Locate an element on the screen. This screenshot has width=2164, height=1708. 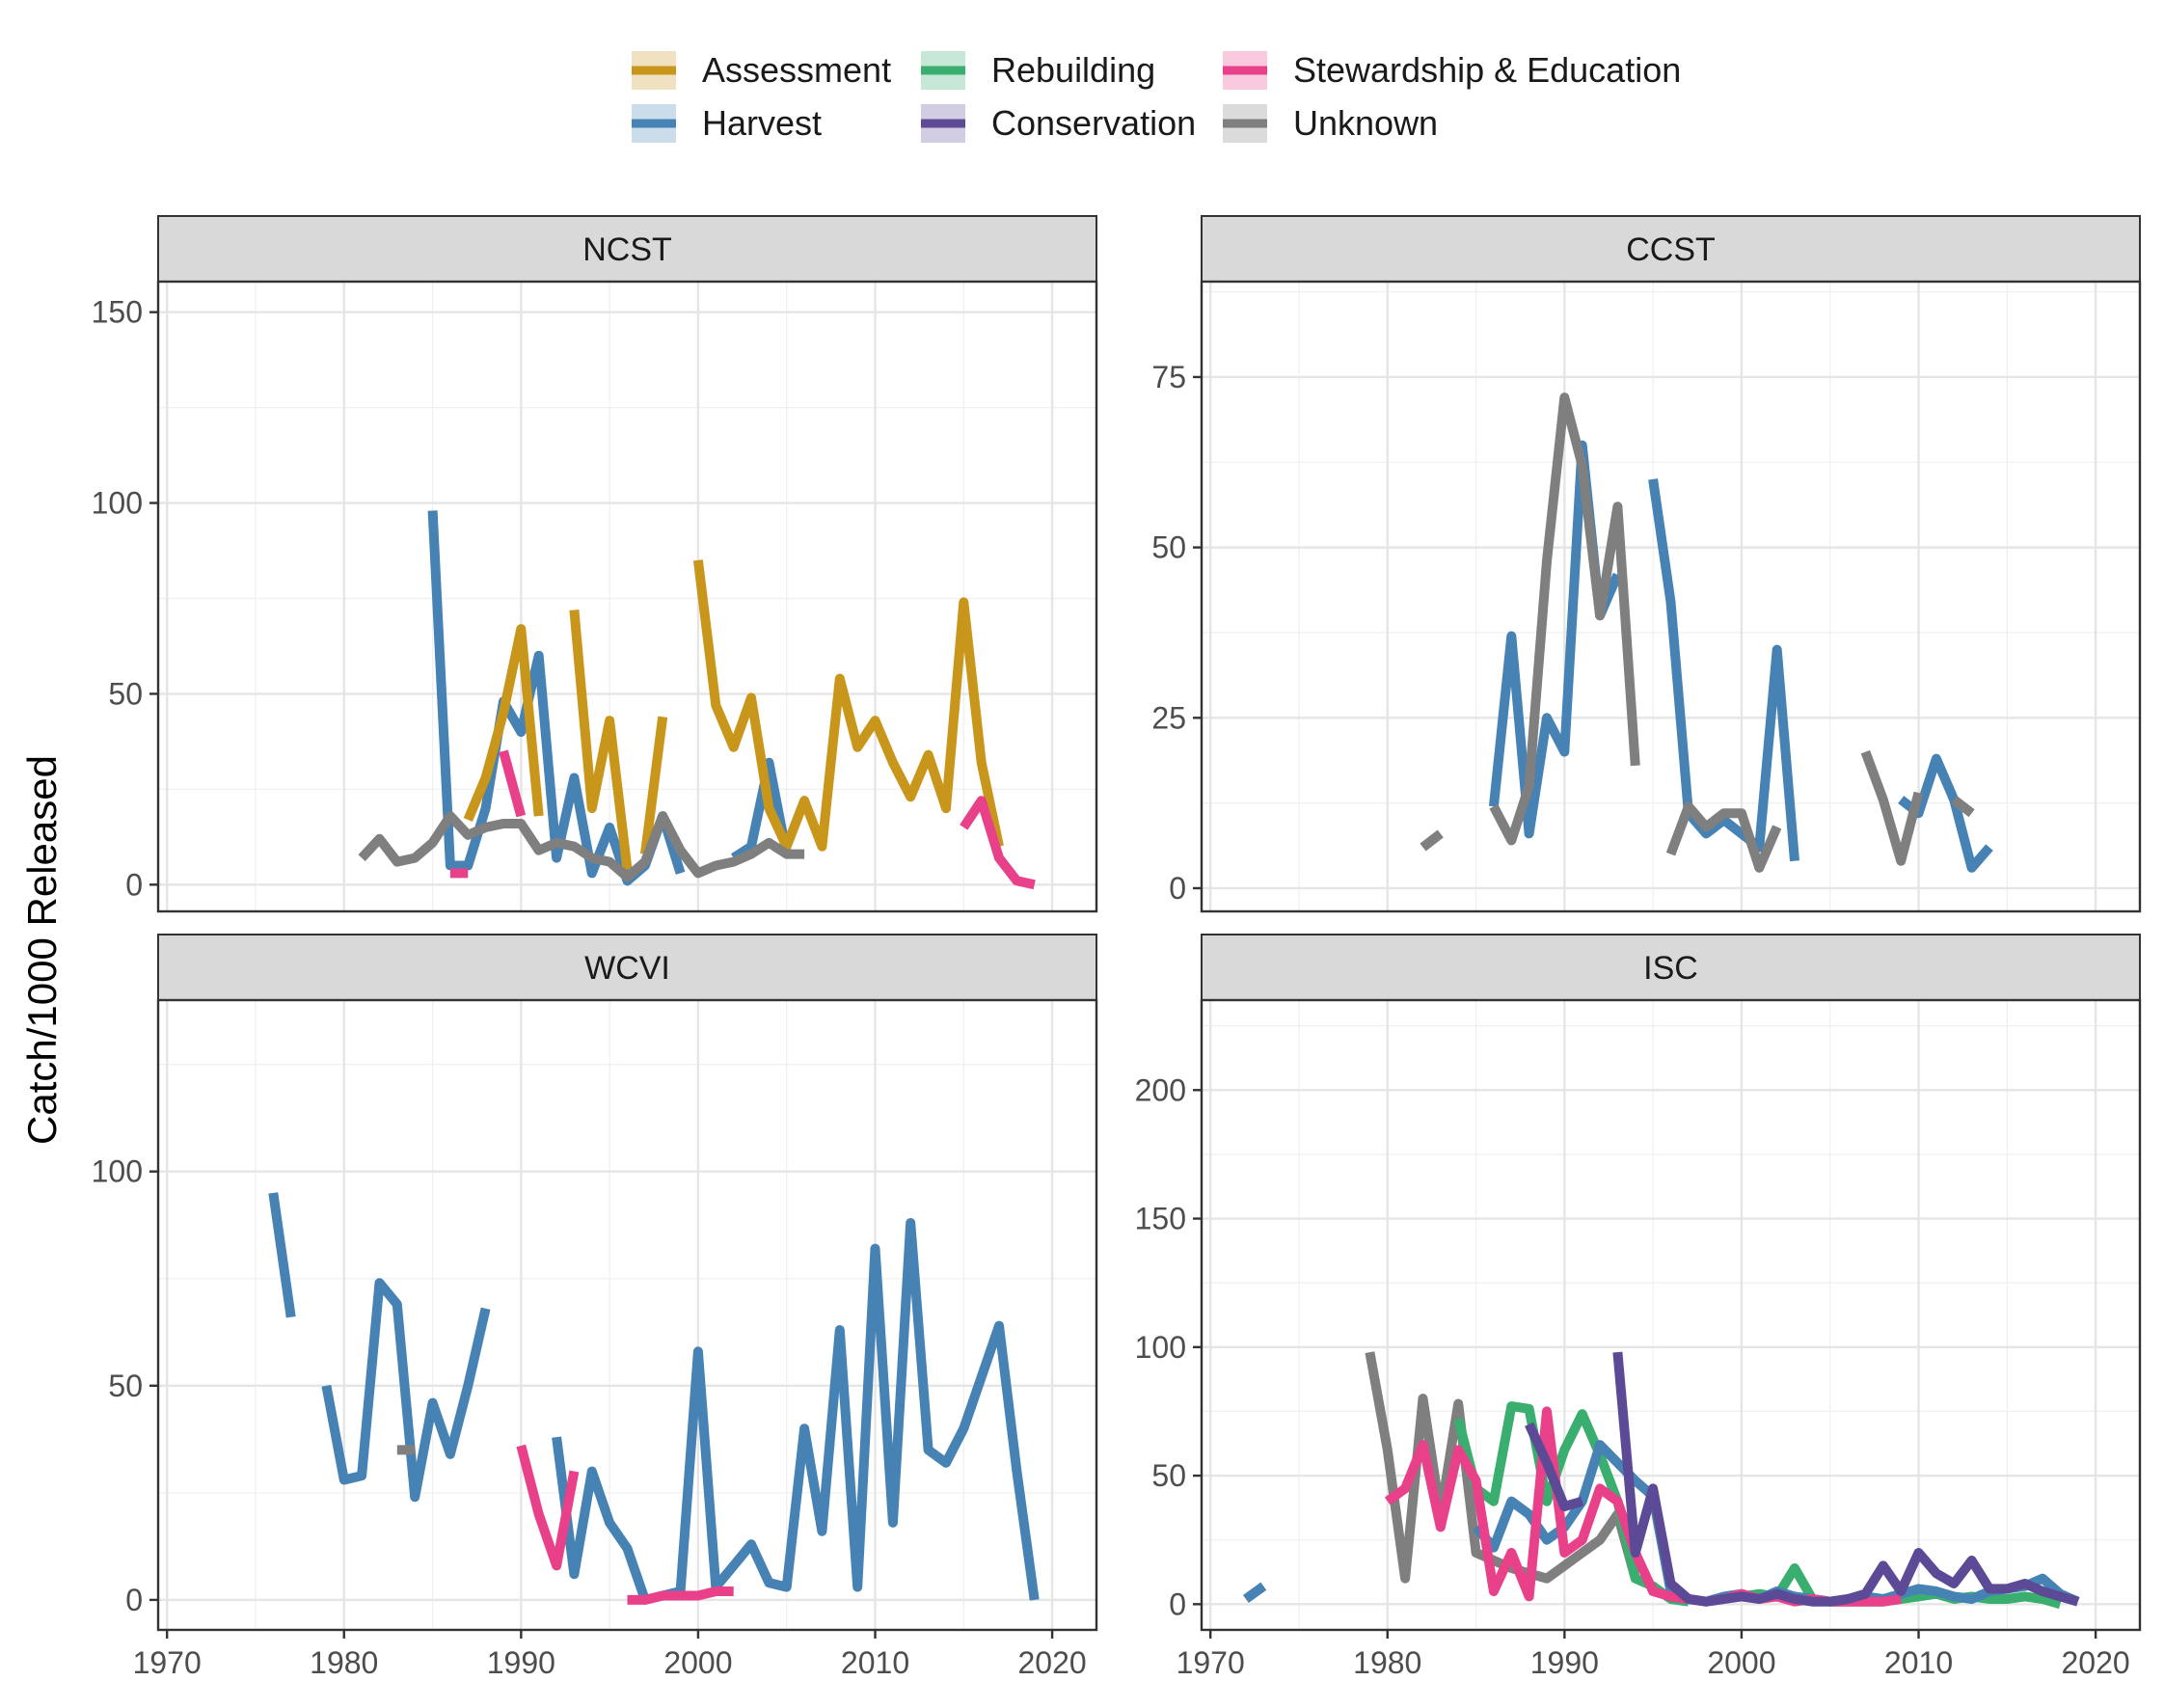
legend-label-assessment: Assessment is located at coordinates (796, 70).